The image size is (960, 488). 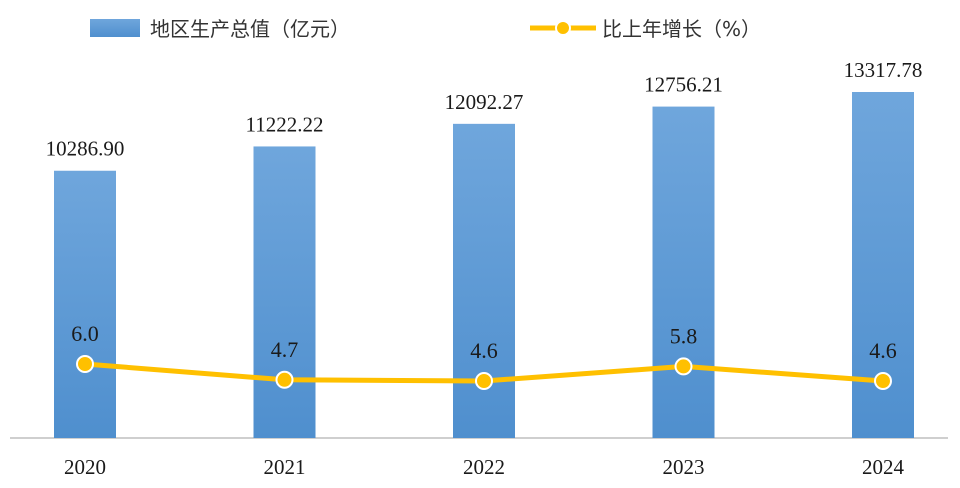 I want to click on x-tick-2021: 2021, so click(x=285, y=467).